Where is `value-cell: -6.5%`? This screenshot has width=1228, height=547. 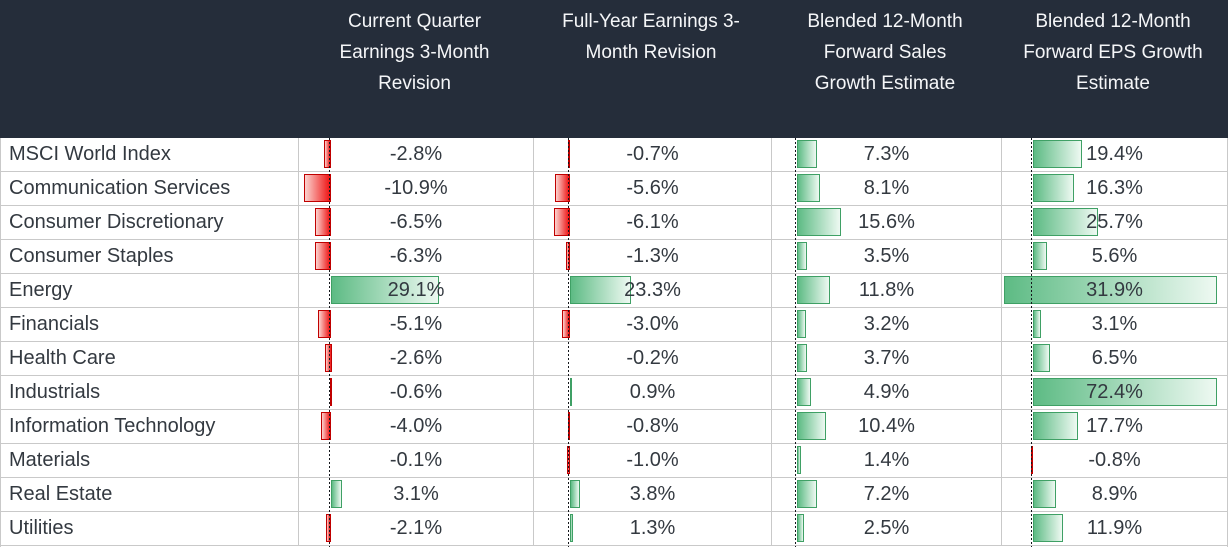
value-cell: -6.5% is located at coordinates (415, 222).